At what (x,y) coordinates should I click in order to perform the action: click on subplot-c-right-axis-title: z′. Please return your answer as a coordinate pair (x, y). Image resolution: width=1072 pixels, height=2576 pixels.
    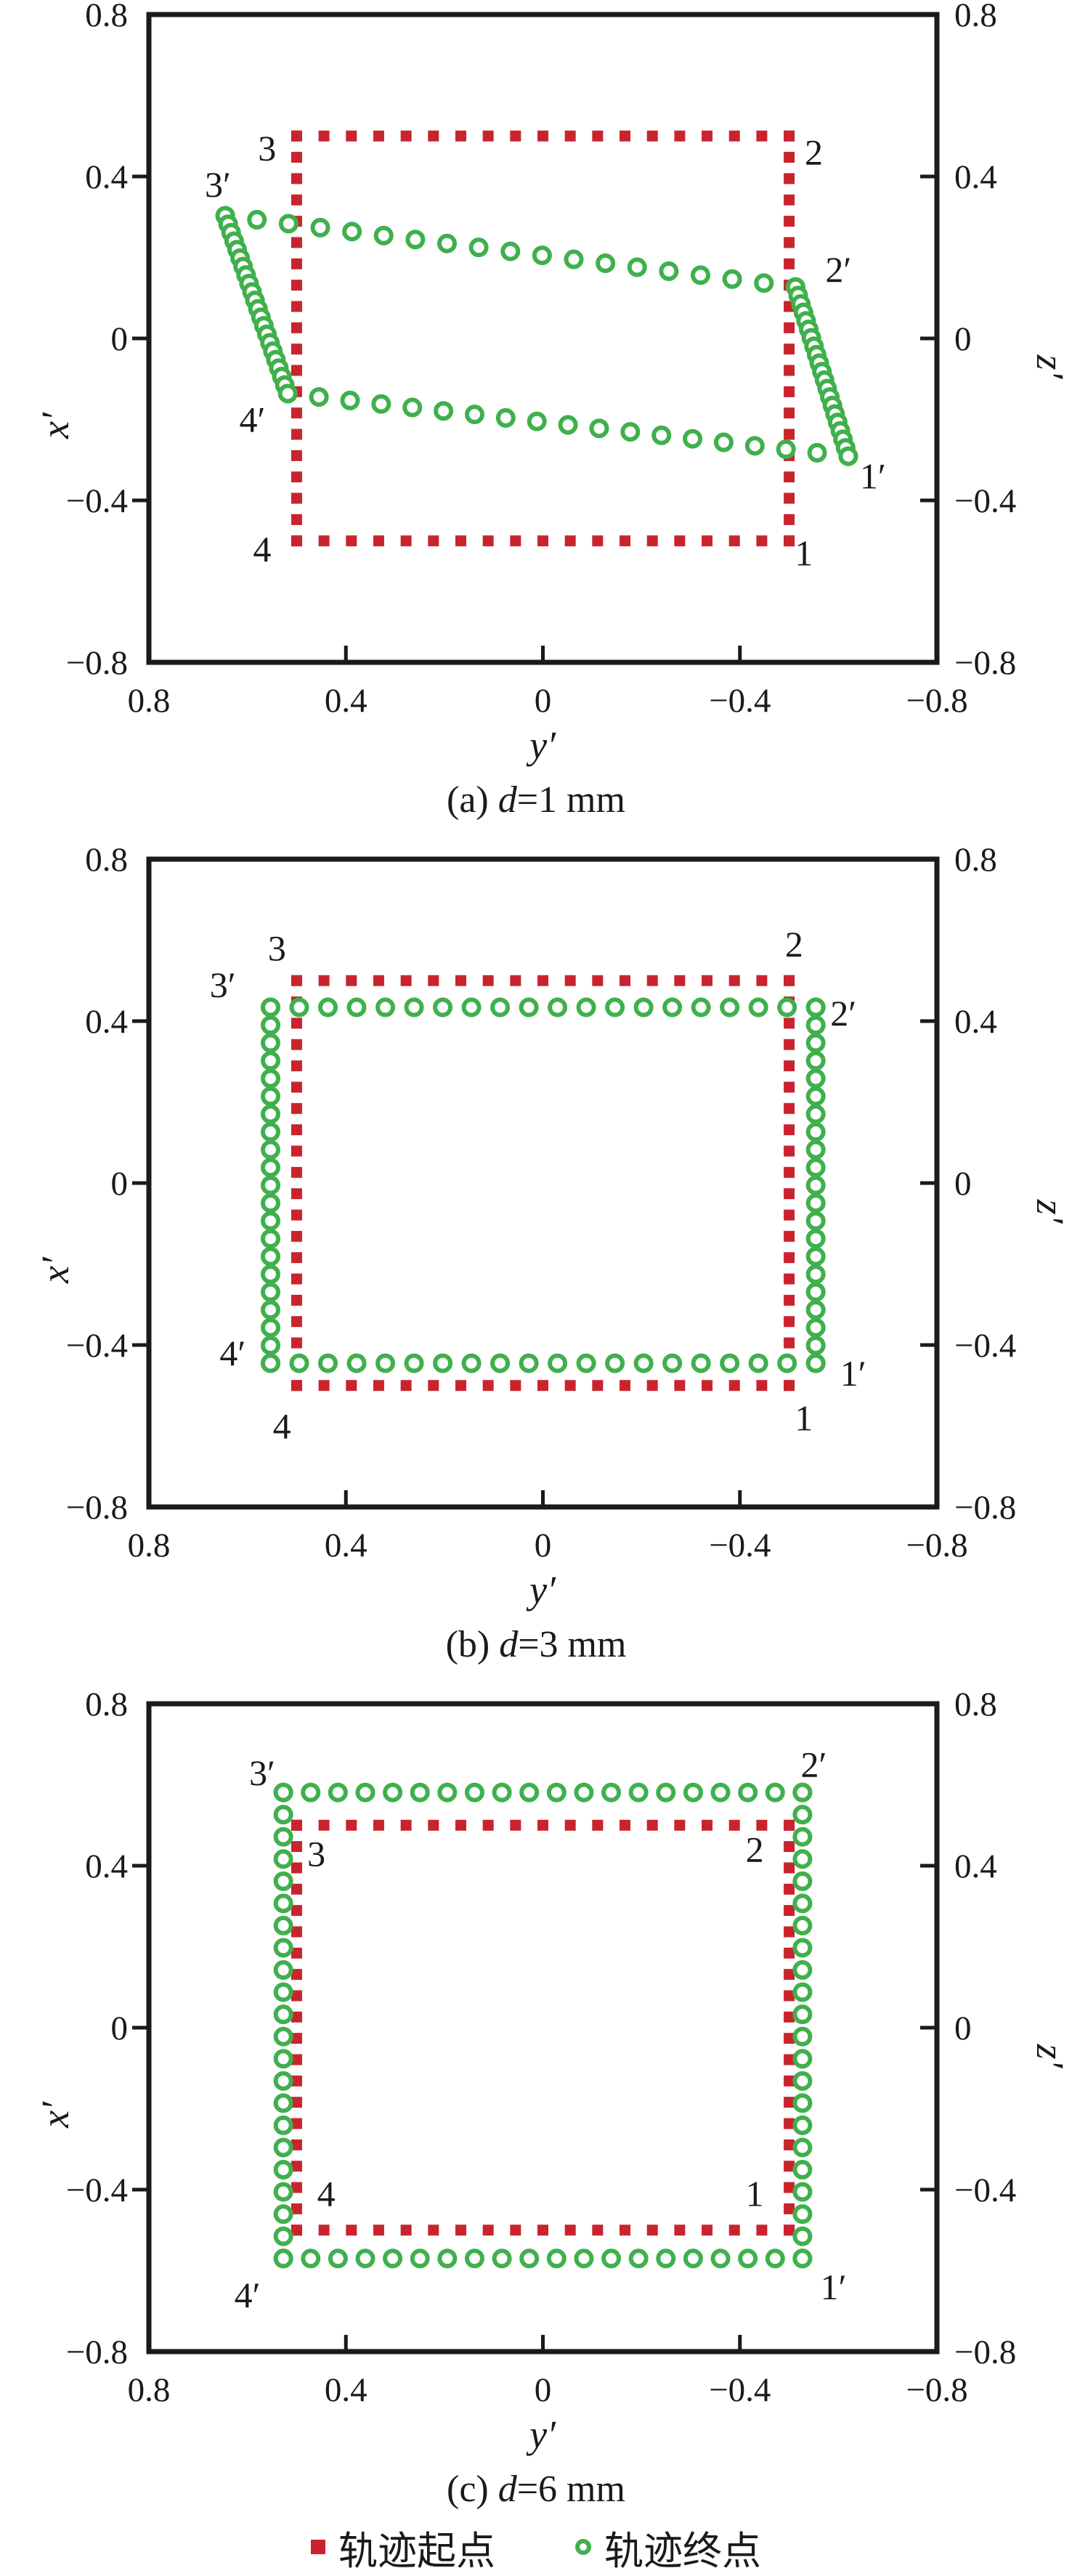
    Looking at the image, I should click on (1050, 2056).